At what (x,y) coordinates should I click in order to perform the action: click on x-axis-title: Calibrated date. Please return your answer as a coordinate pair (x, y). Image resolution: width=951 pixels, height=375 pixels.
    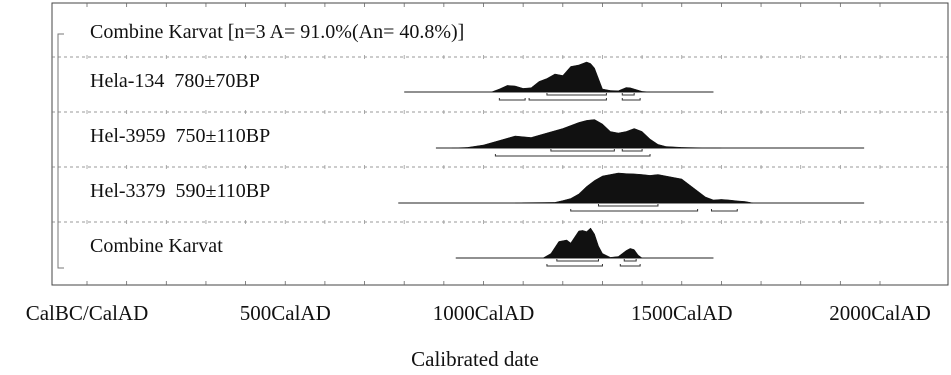
    Looking at the image, I should click on (475, 359).